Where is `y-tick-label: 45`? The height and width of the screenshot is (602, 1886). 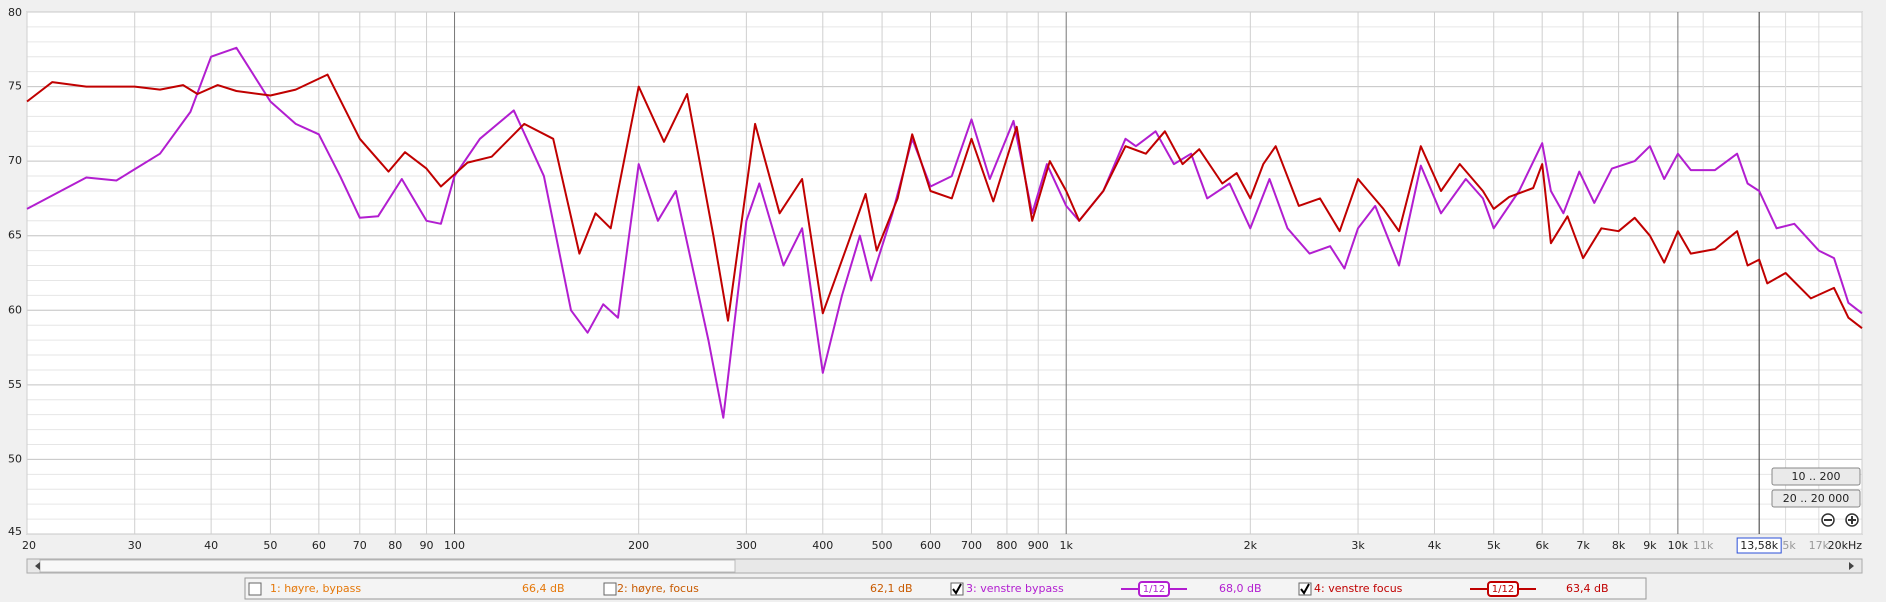 y-tick-label: 45 is located at coordinates (15, 531).